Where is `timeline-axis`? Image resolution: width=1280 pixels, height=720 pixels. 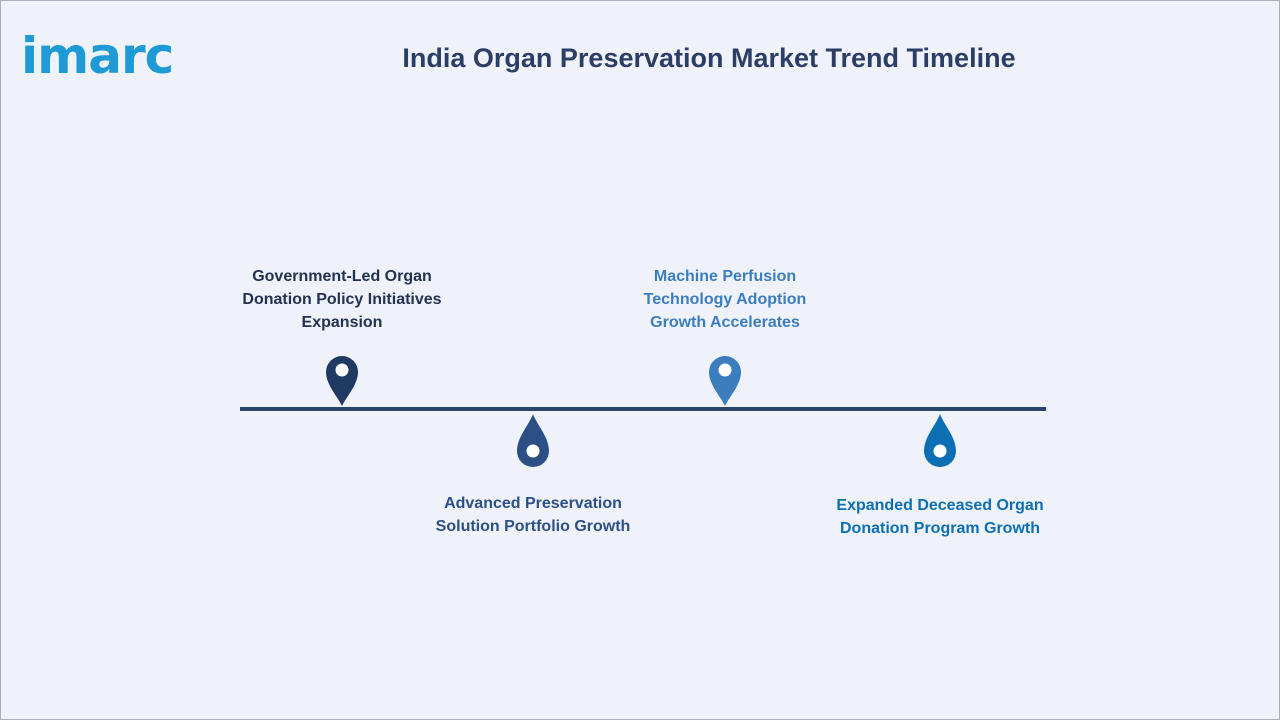 timeline-axis is located at coordinates (643, 409).